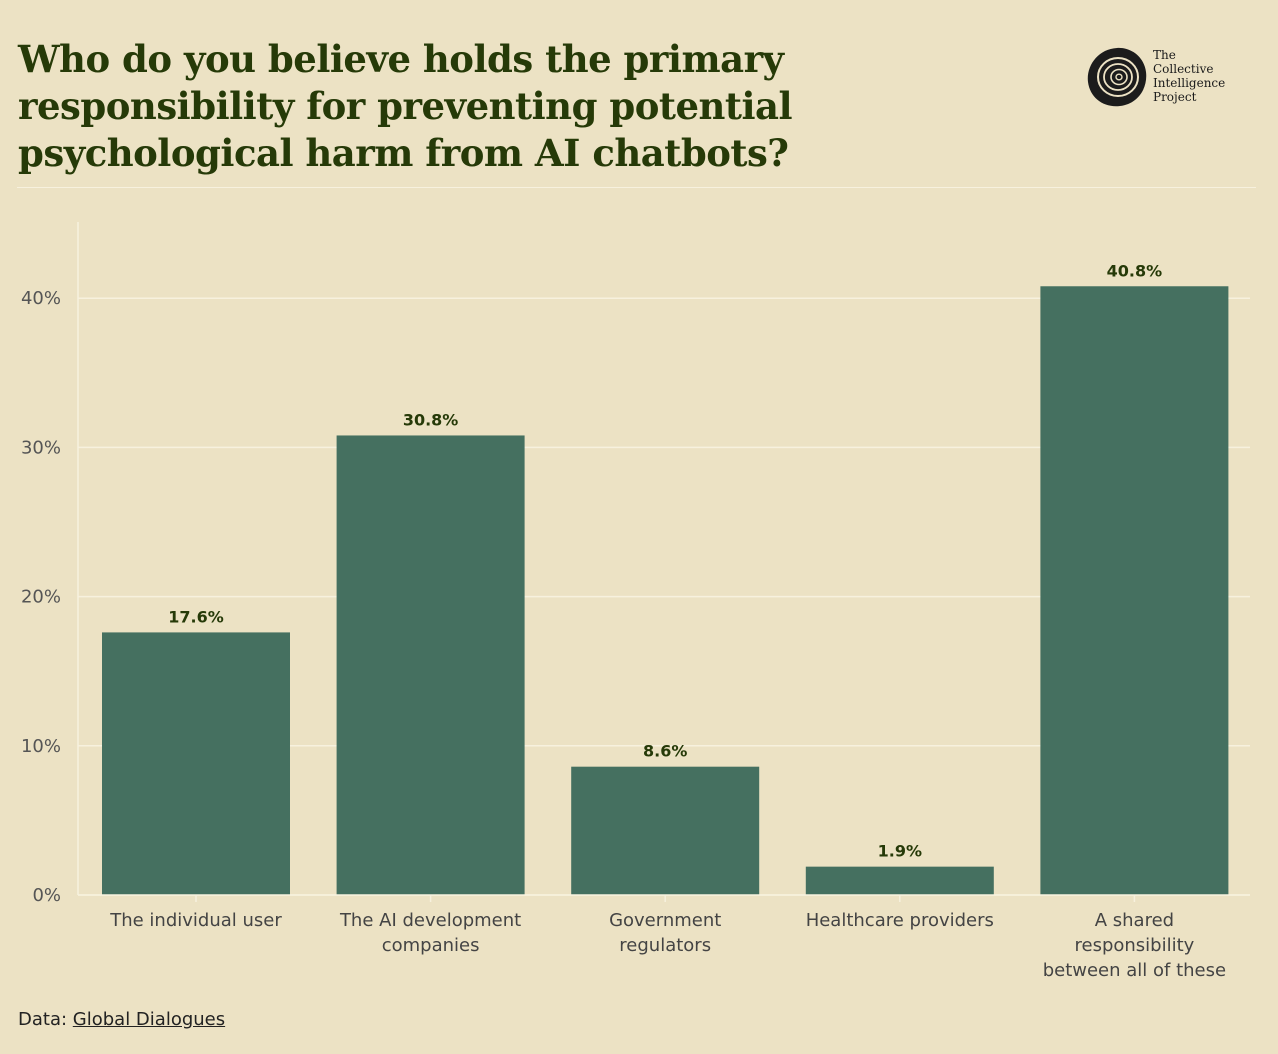  Describe the element at coordinates (431, 419) in the screenshot. I see `value-label: 30.8%` at that location.